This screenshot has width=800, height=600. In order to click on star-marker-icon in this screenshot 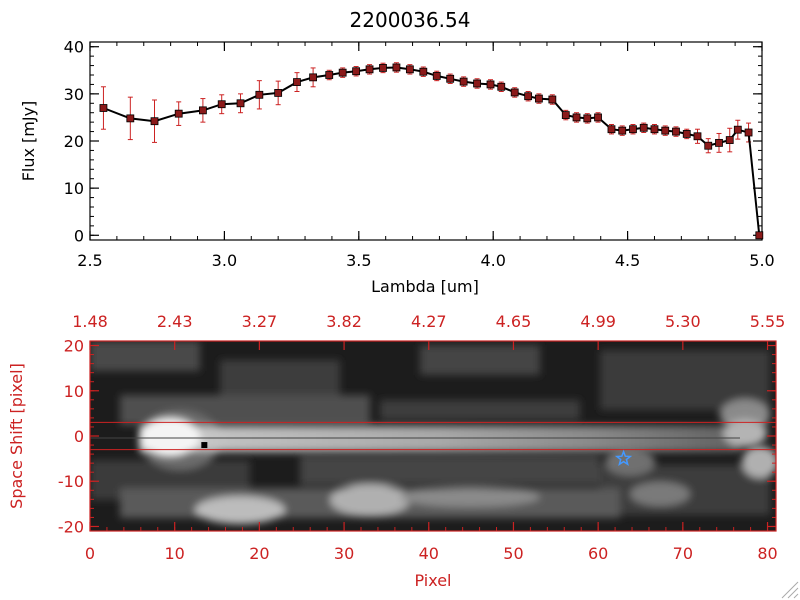, I will do `click(623, 458)`.